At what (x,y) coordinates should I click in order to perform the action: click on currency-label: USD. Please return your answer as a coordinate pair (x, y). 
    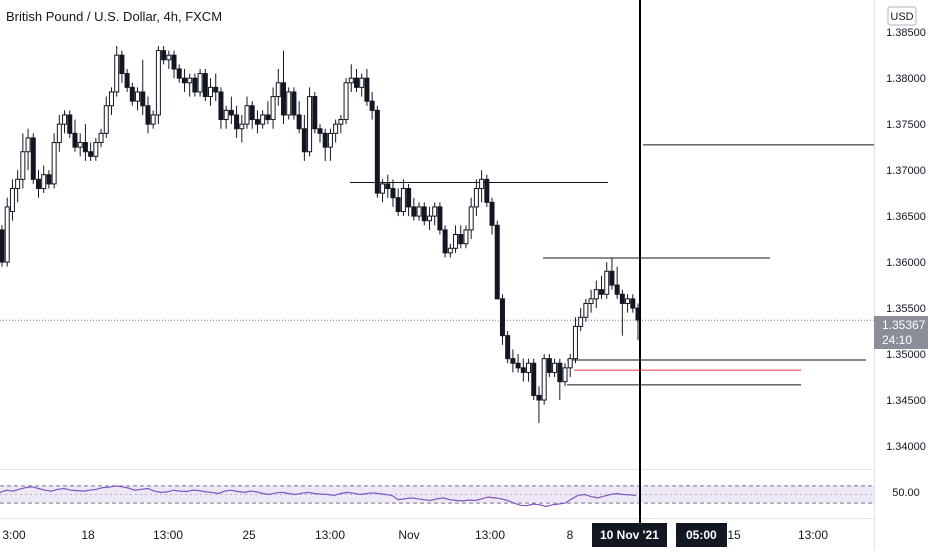
    Looking at the image, I should click on (901, 17).